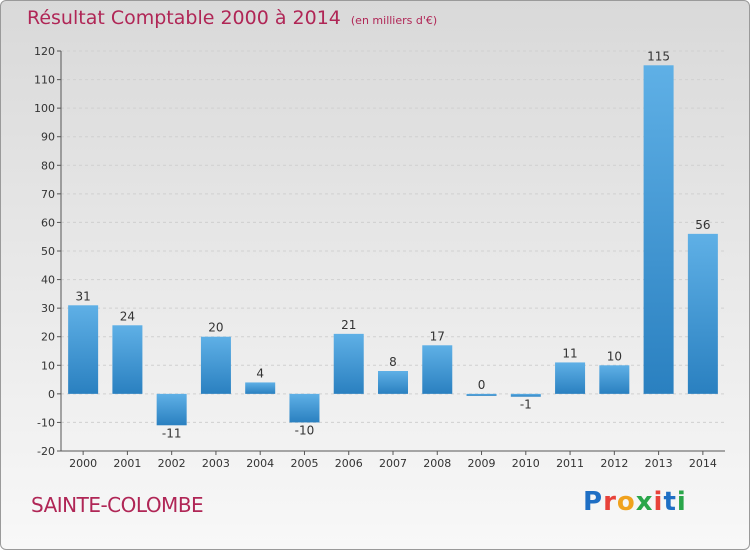  I want to click on chart-subtitle: (en milliers d'€), so click(394, 20).